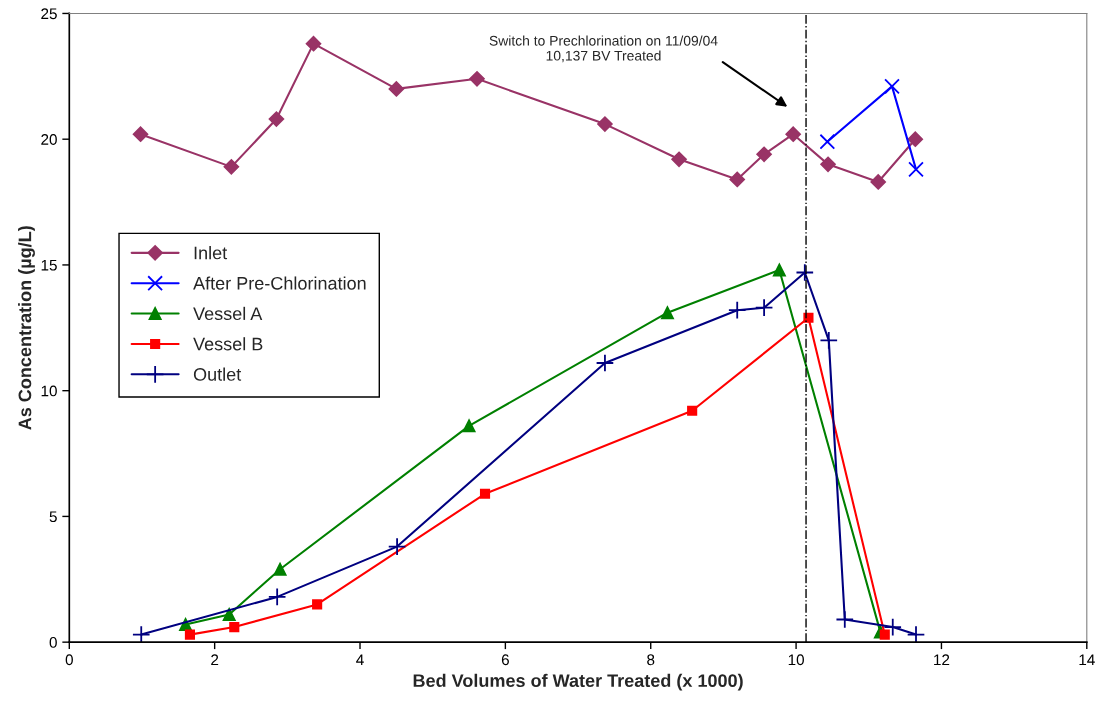  Describe the element at coordinates (603, 49) in the screenshot. I see `annotation: Switch to Prechlorination on 11/09/04 10,137 BV Treated` at that location.